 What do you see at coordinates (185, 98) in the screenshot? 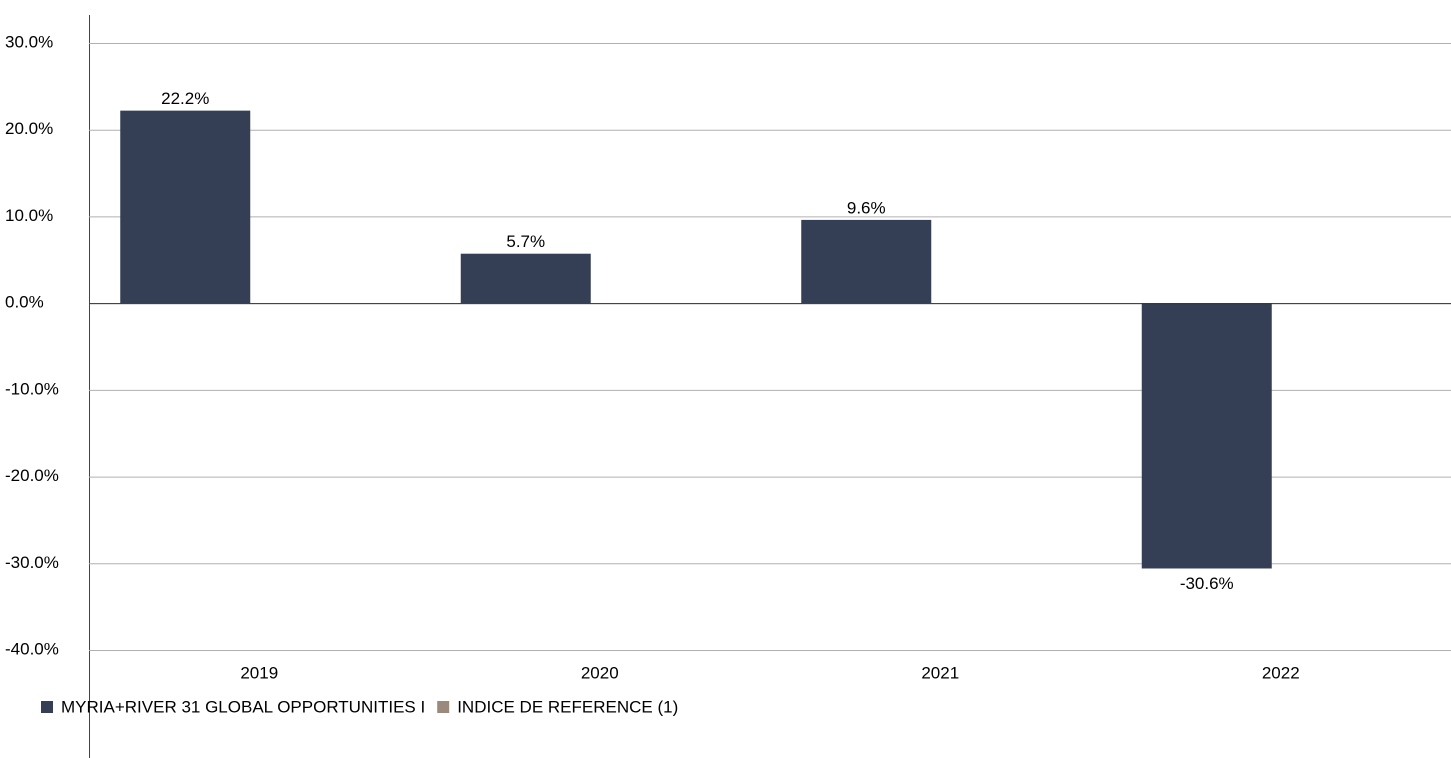
I see `data-label: 22.2%` at bounding box center [185, 98].